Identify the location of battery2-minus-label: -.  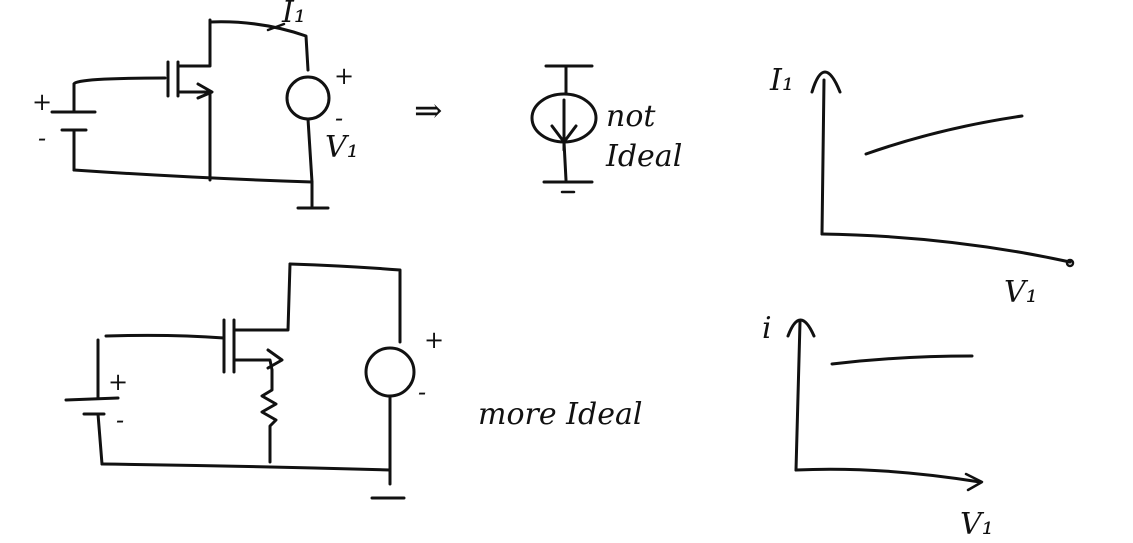
(120, 420).